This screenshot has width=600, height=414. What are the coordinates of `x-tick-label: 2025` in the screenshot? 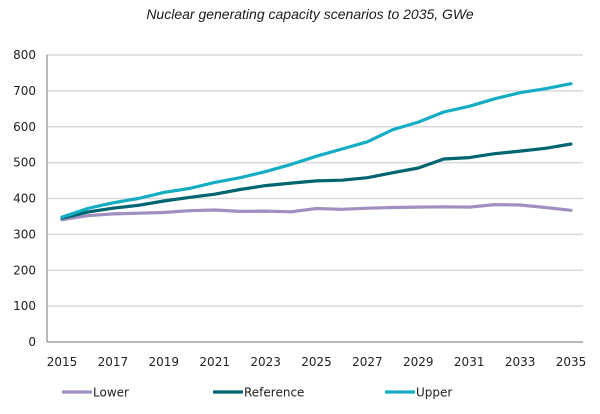 It's located at (316, 362).